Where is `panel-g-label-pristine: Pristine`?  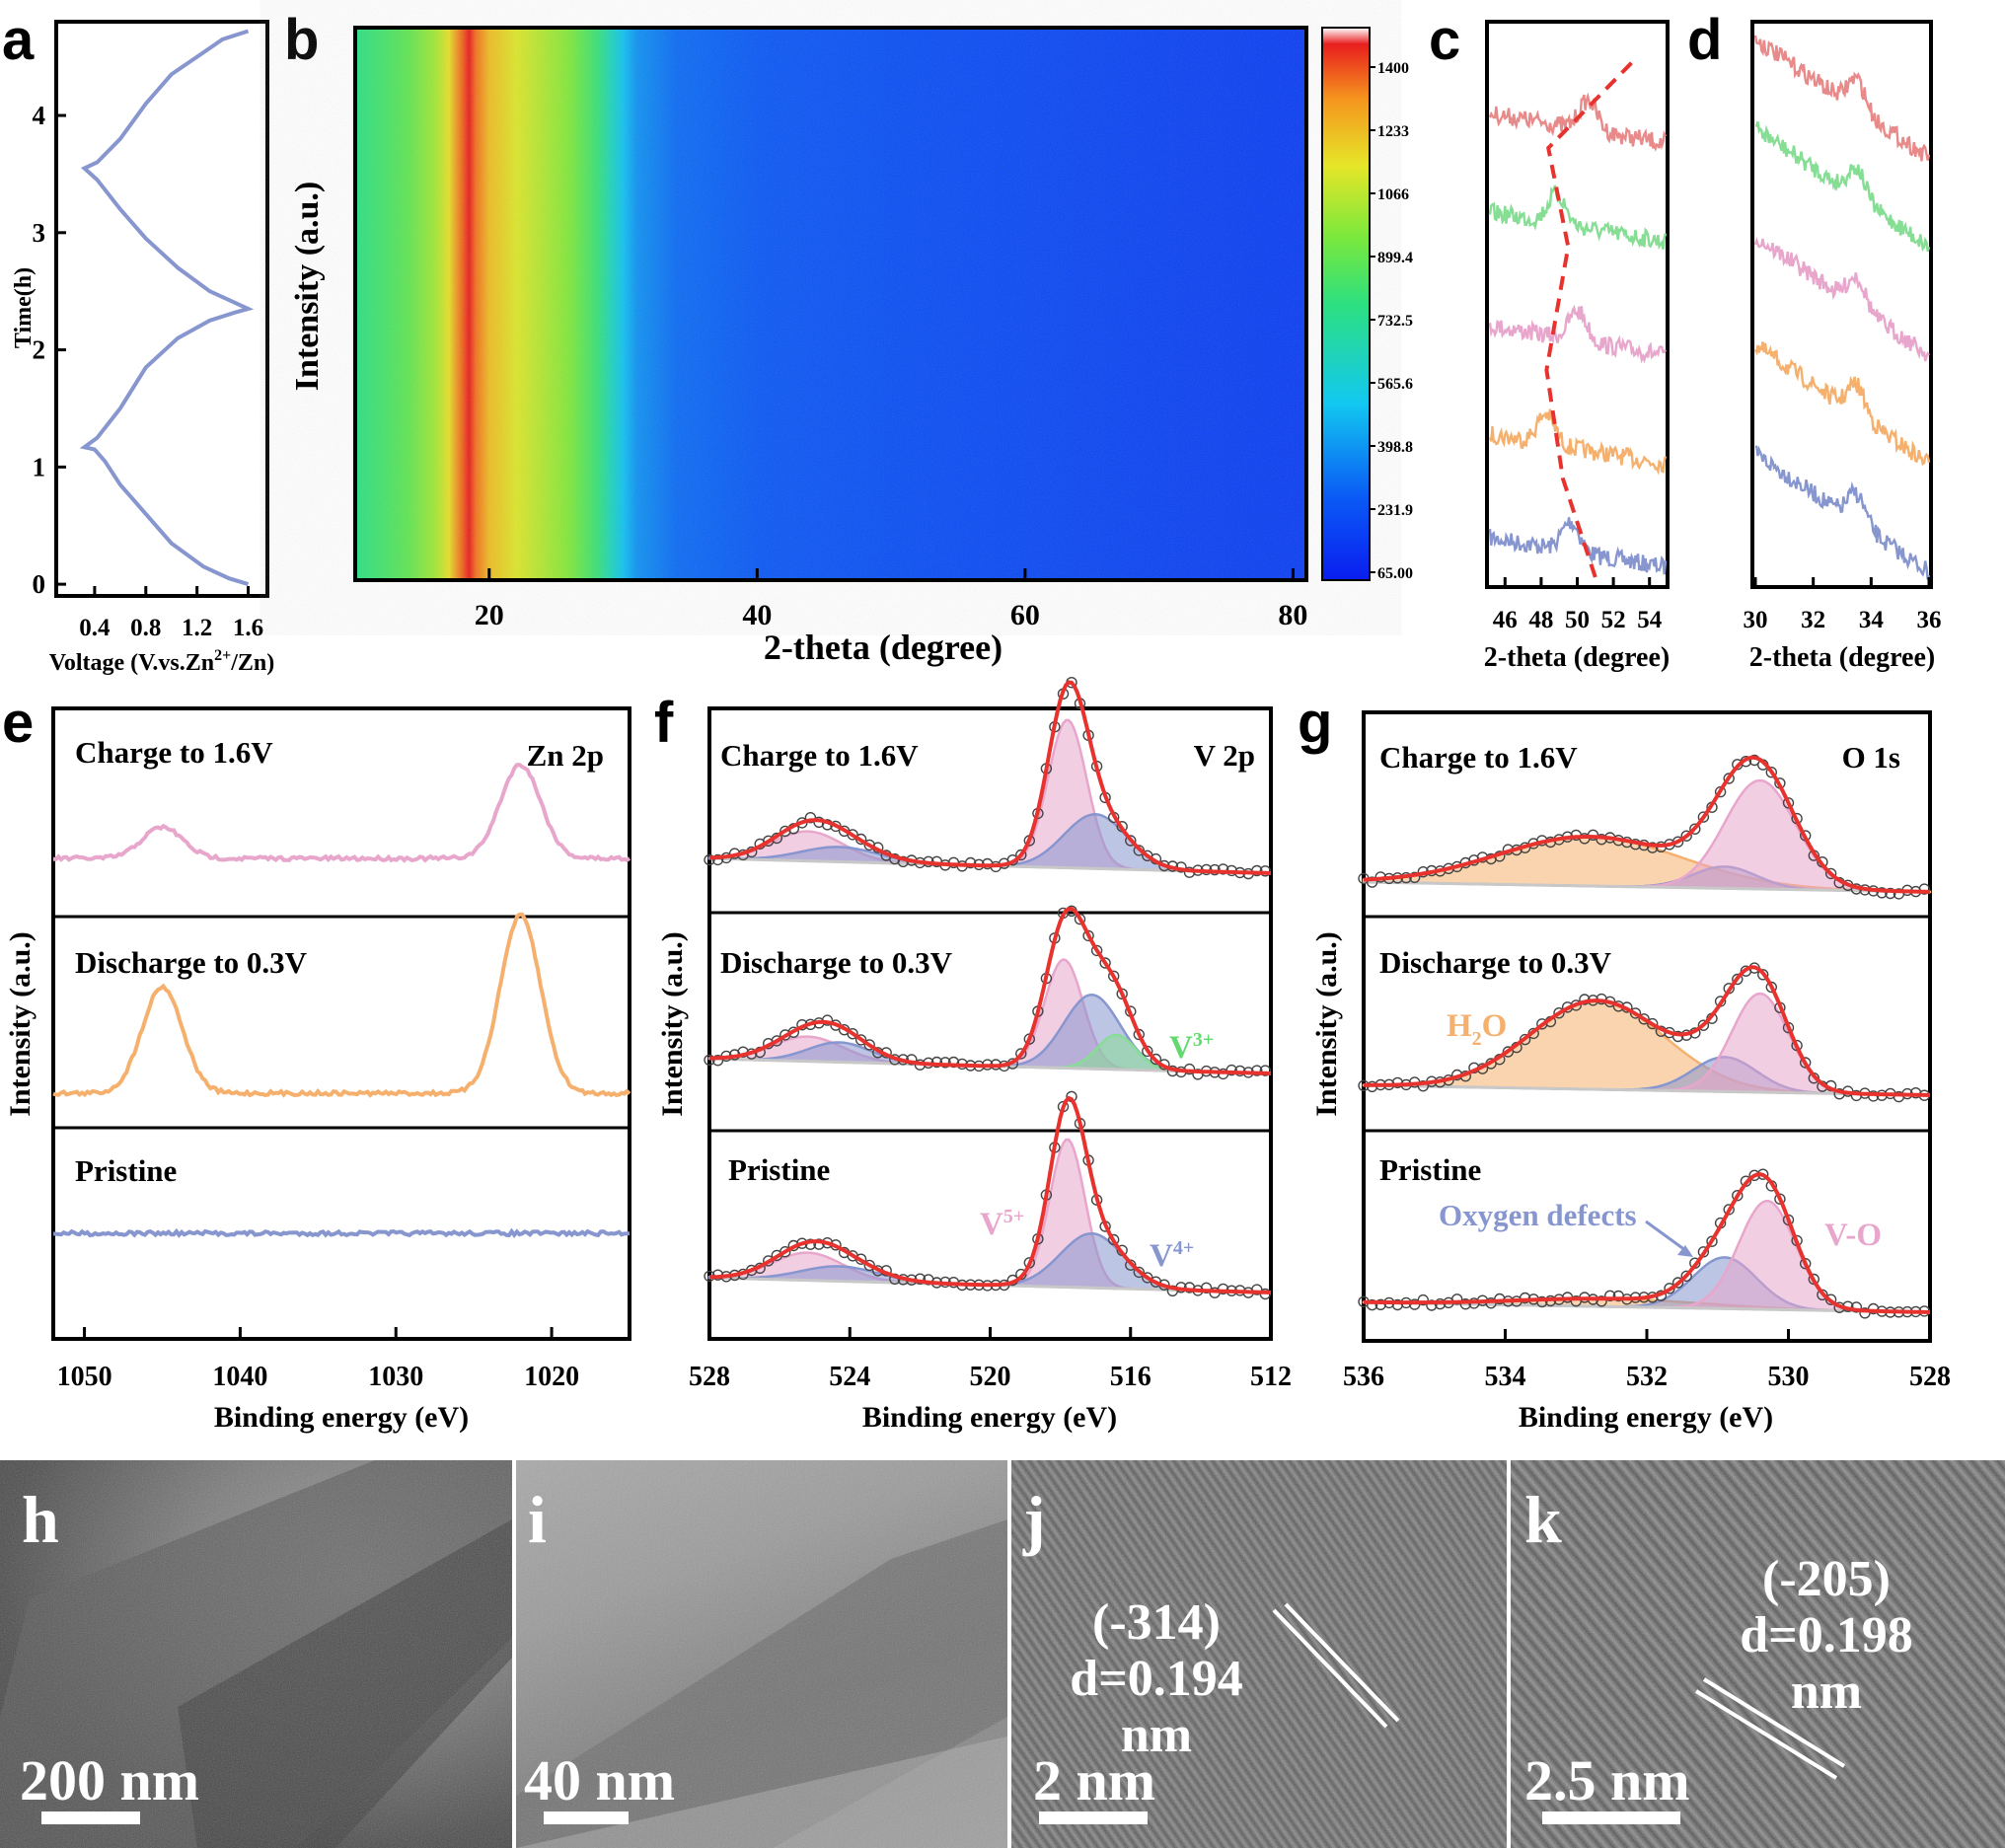 panel-g-label-pristine: Pristine is located at coordinates (1430, 1169).